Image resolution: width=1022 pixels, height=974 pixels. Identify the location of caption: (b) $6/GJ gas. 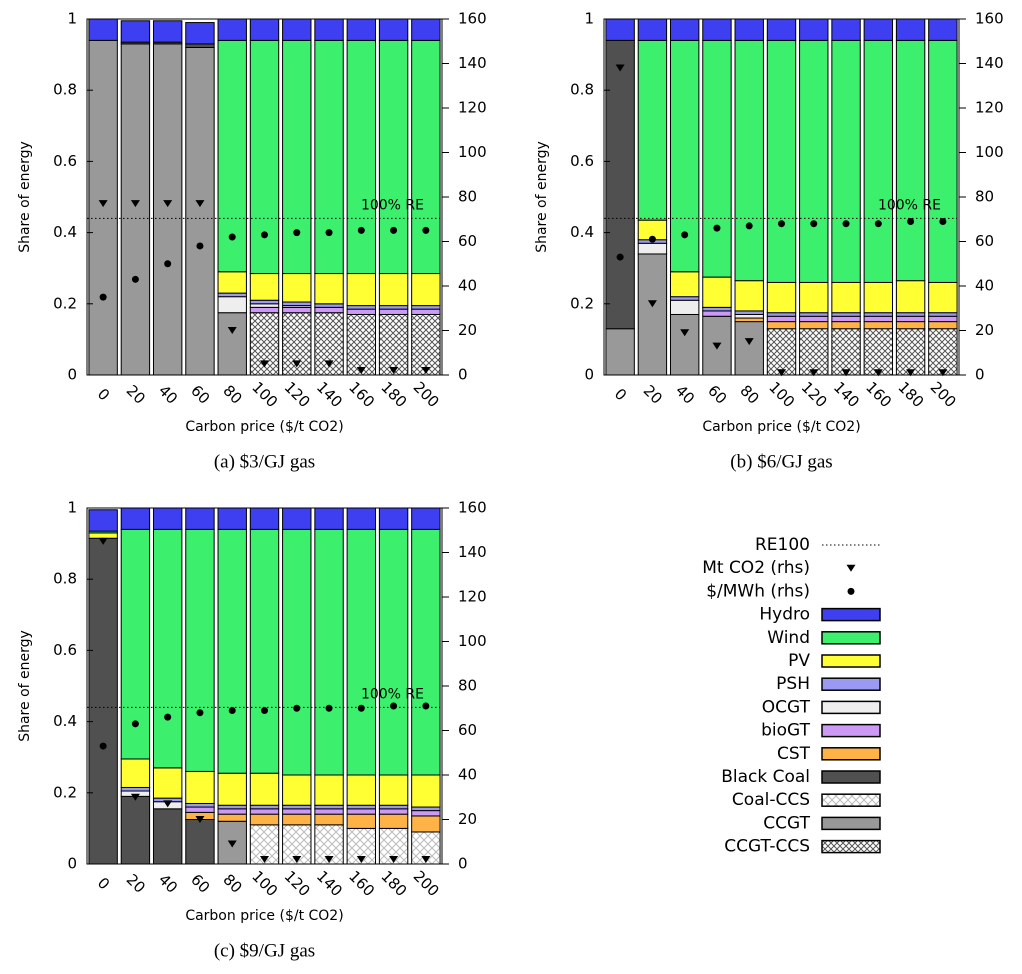
(781, 461).